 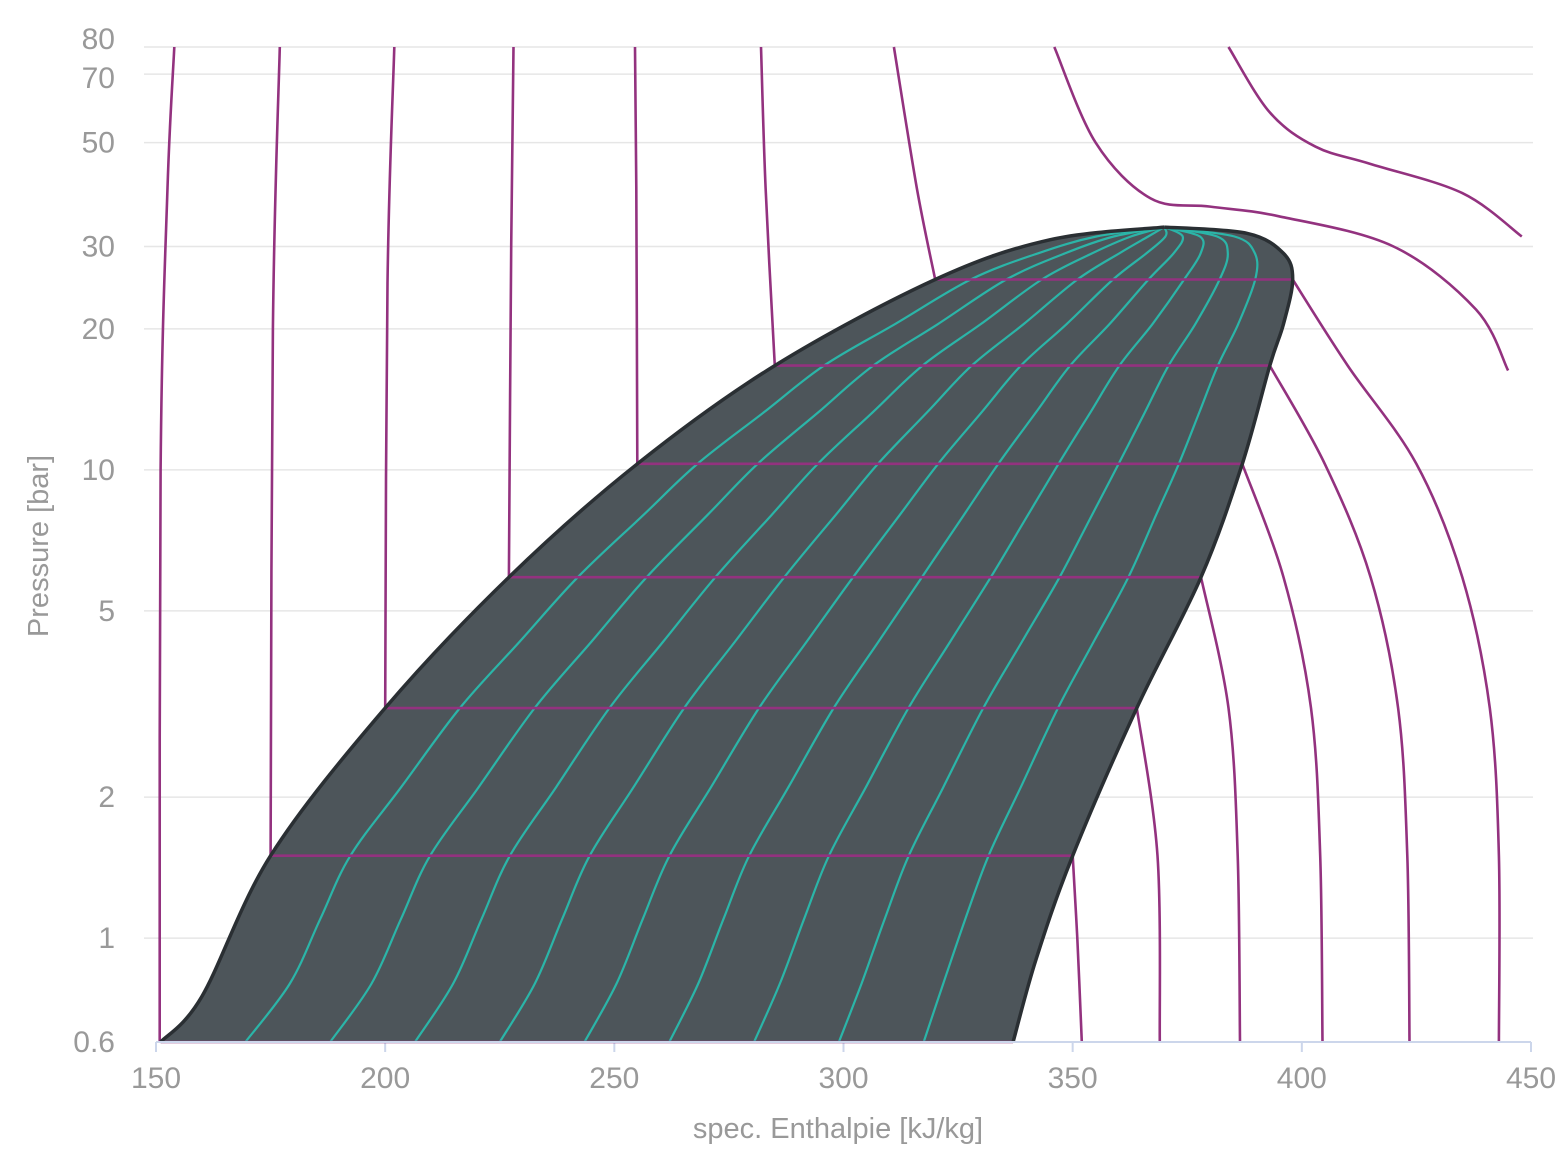 What do you see at coordinates (843, 1078) in the screenshot?
I see `x-tick-label: 300` at bounding box center [843, 1078].